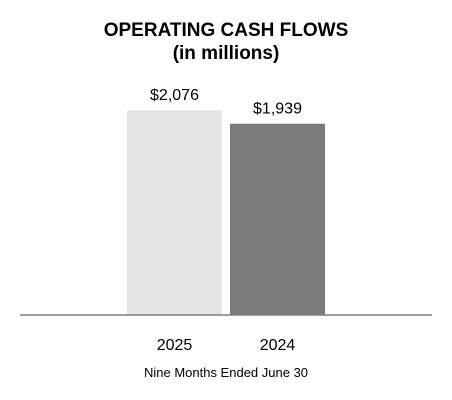 The height and width of the screenshot is (400, 452). What do you see at coordinates (277, 109) in the screenshot?
I see `data-label-2024: $1,939` at bounding box center [277, 109].